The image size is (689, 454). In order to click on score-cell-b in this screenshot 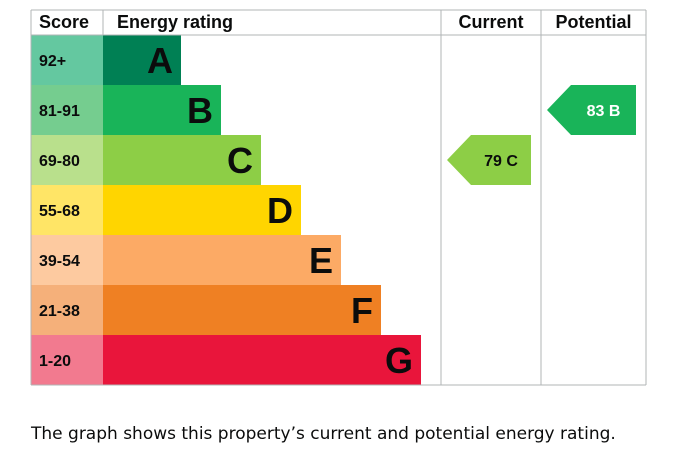, I will do `click(67, 110)`.